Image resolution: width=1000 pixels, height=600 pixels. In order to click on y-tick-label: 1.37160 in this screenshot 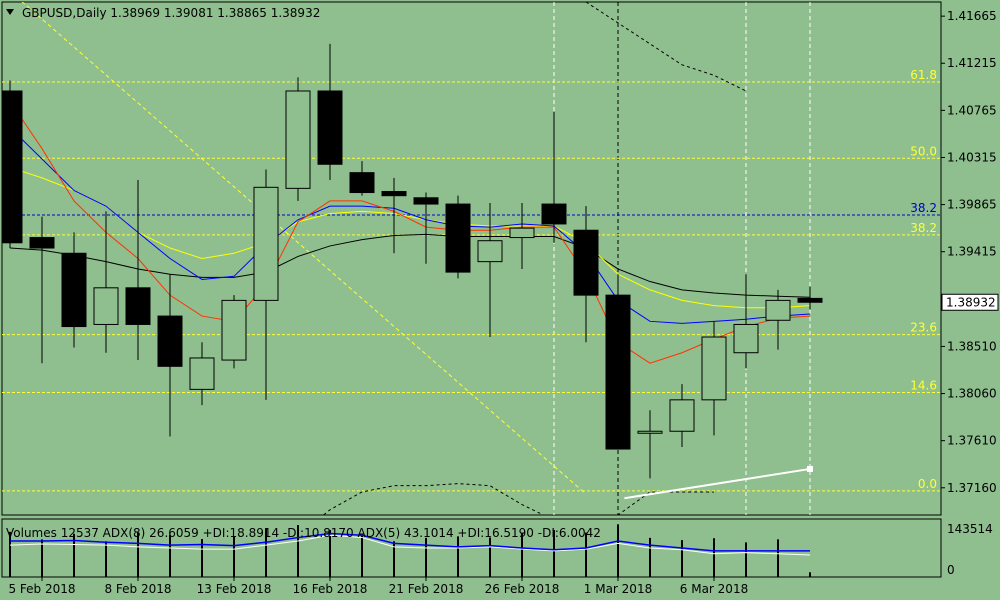, I will do `click(972, 488)`.